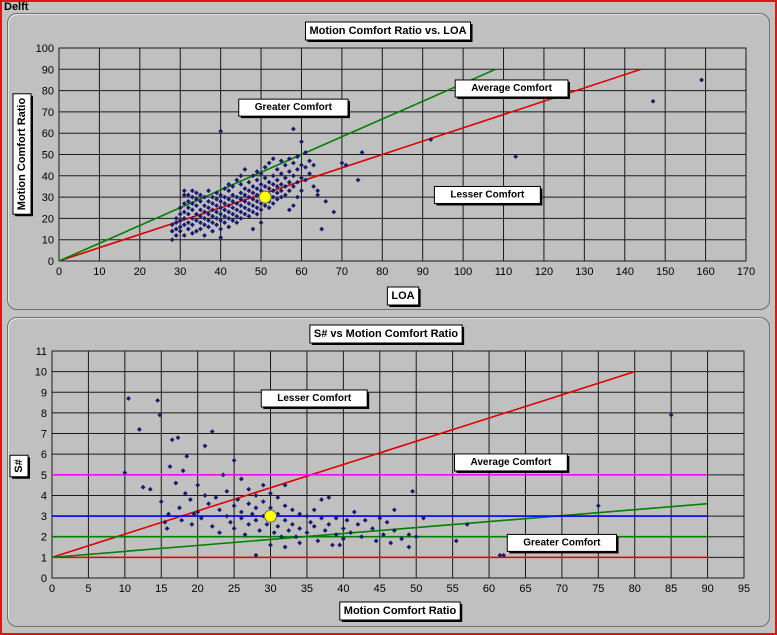 The height and width of the screenshot is (635, 777). Describe the element at coordinates (315, 399) in the screenshot. I see `bottom-annotation-group: Lesser Comfort` at that location.